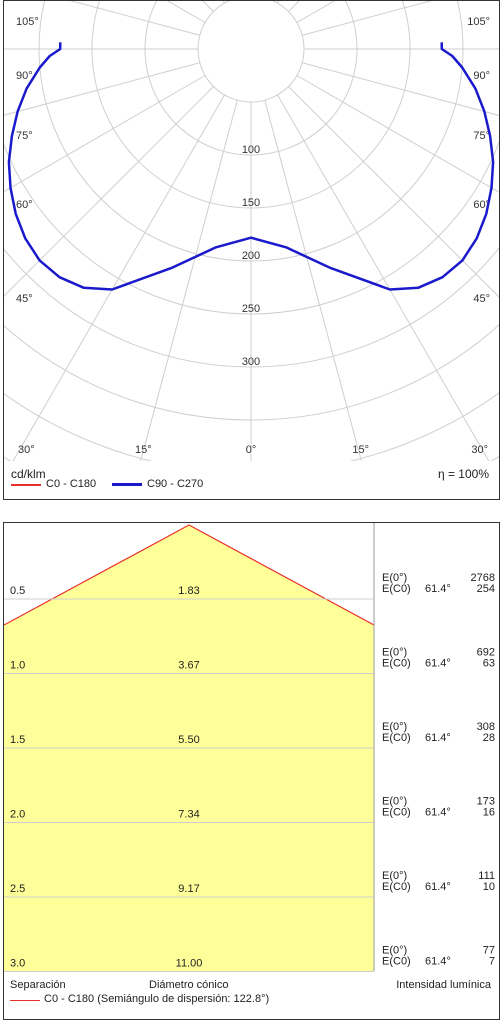 This screenshot has height=1024, width=503. I want to click on row-diameter-label: 5.50, so click(188, 740).